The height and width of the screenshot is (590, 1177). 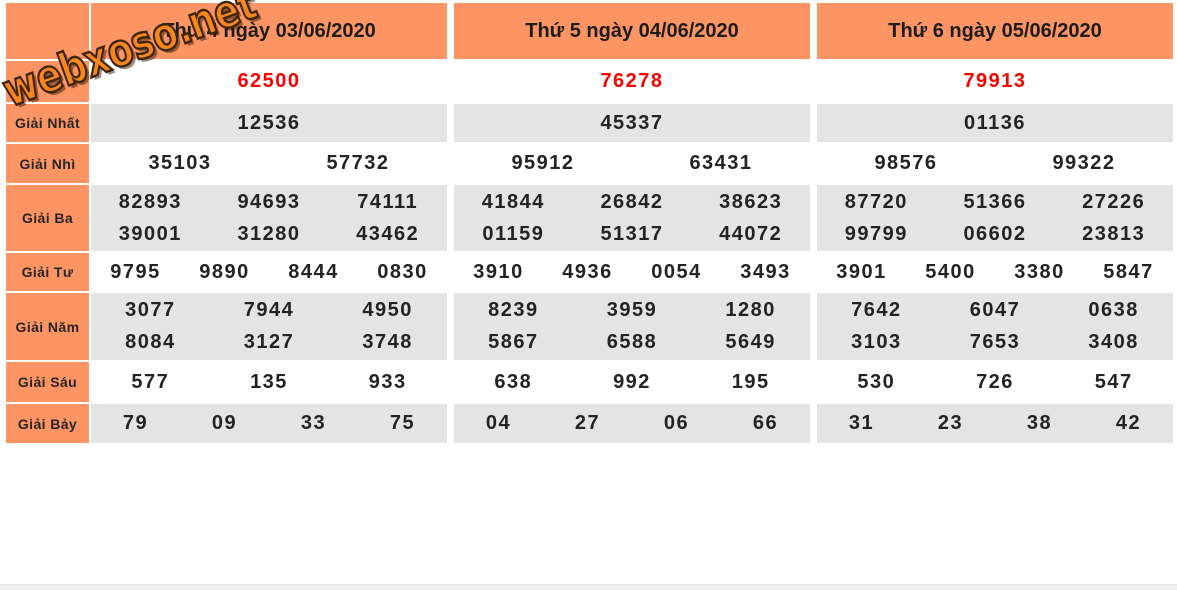 I want to click on prize-number-line: 79 09 33 75, so click(x=269, y=424).